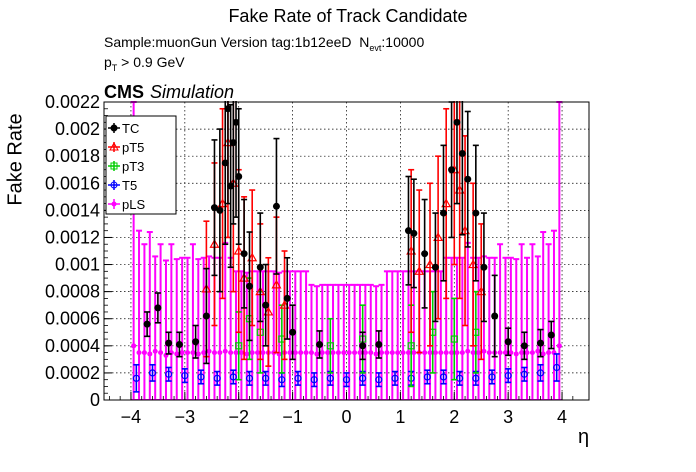  What do you see at coordinates (403, 42) in the screenshot?
I see `nevt-value: :10000` at bounding box center [403, 42].